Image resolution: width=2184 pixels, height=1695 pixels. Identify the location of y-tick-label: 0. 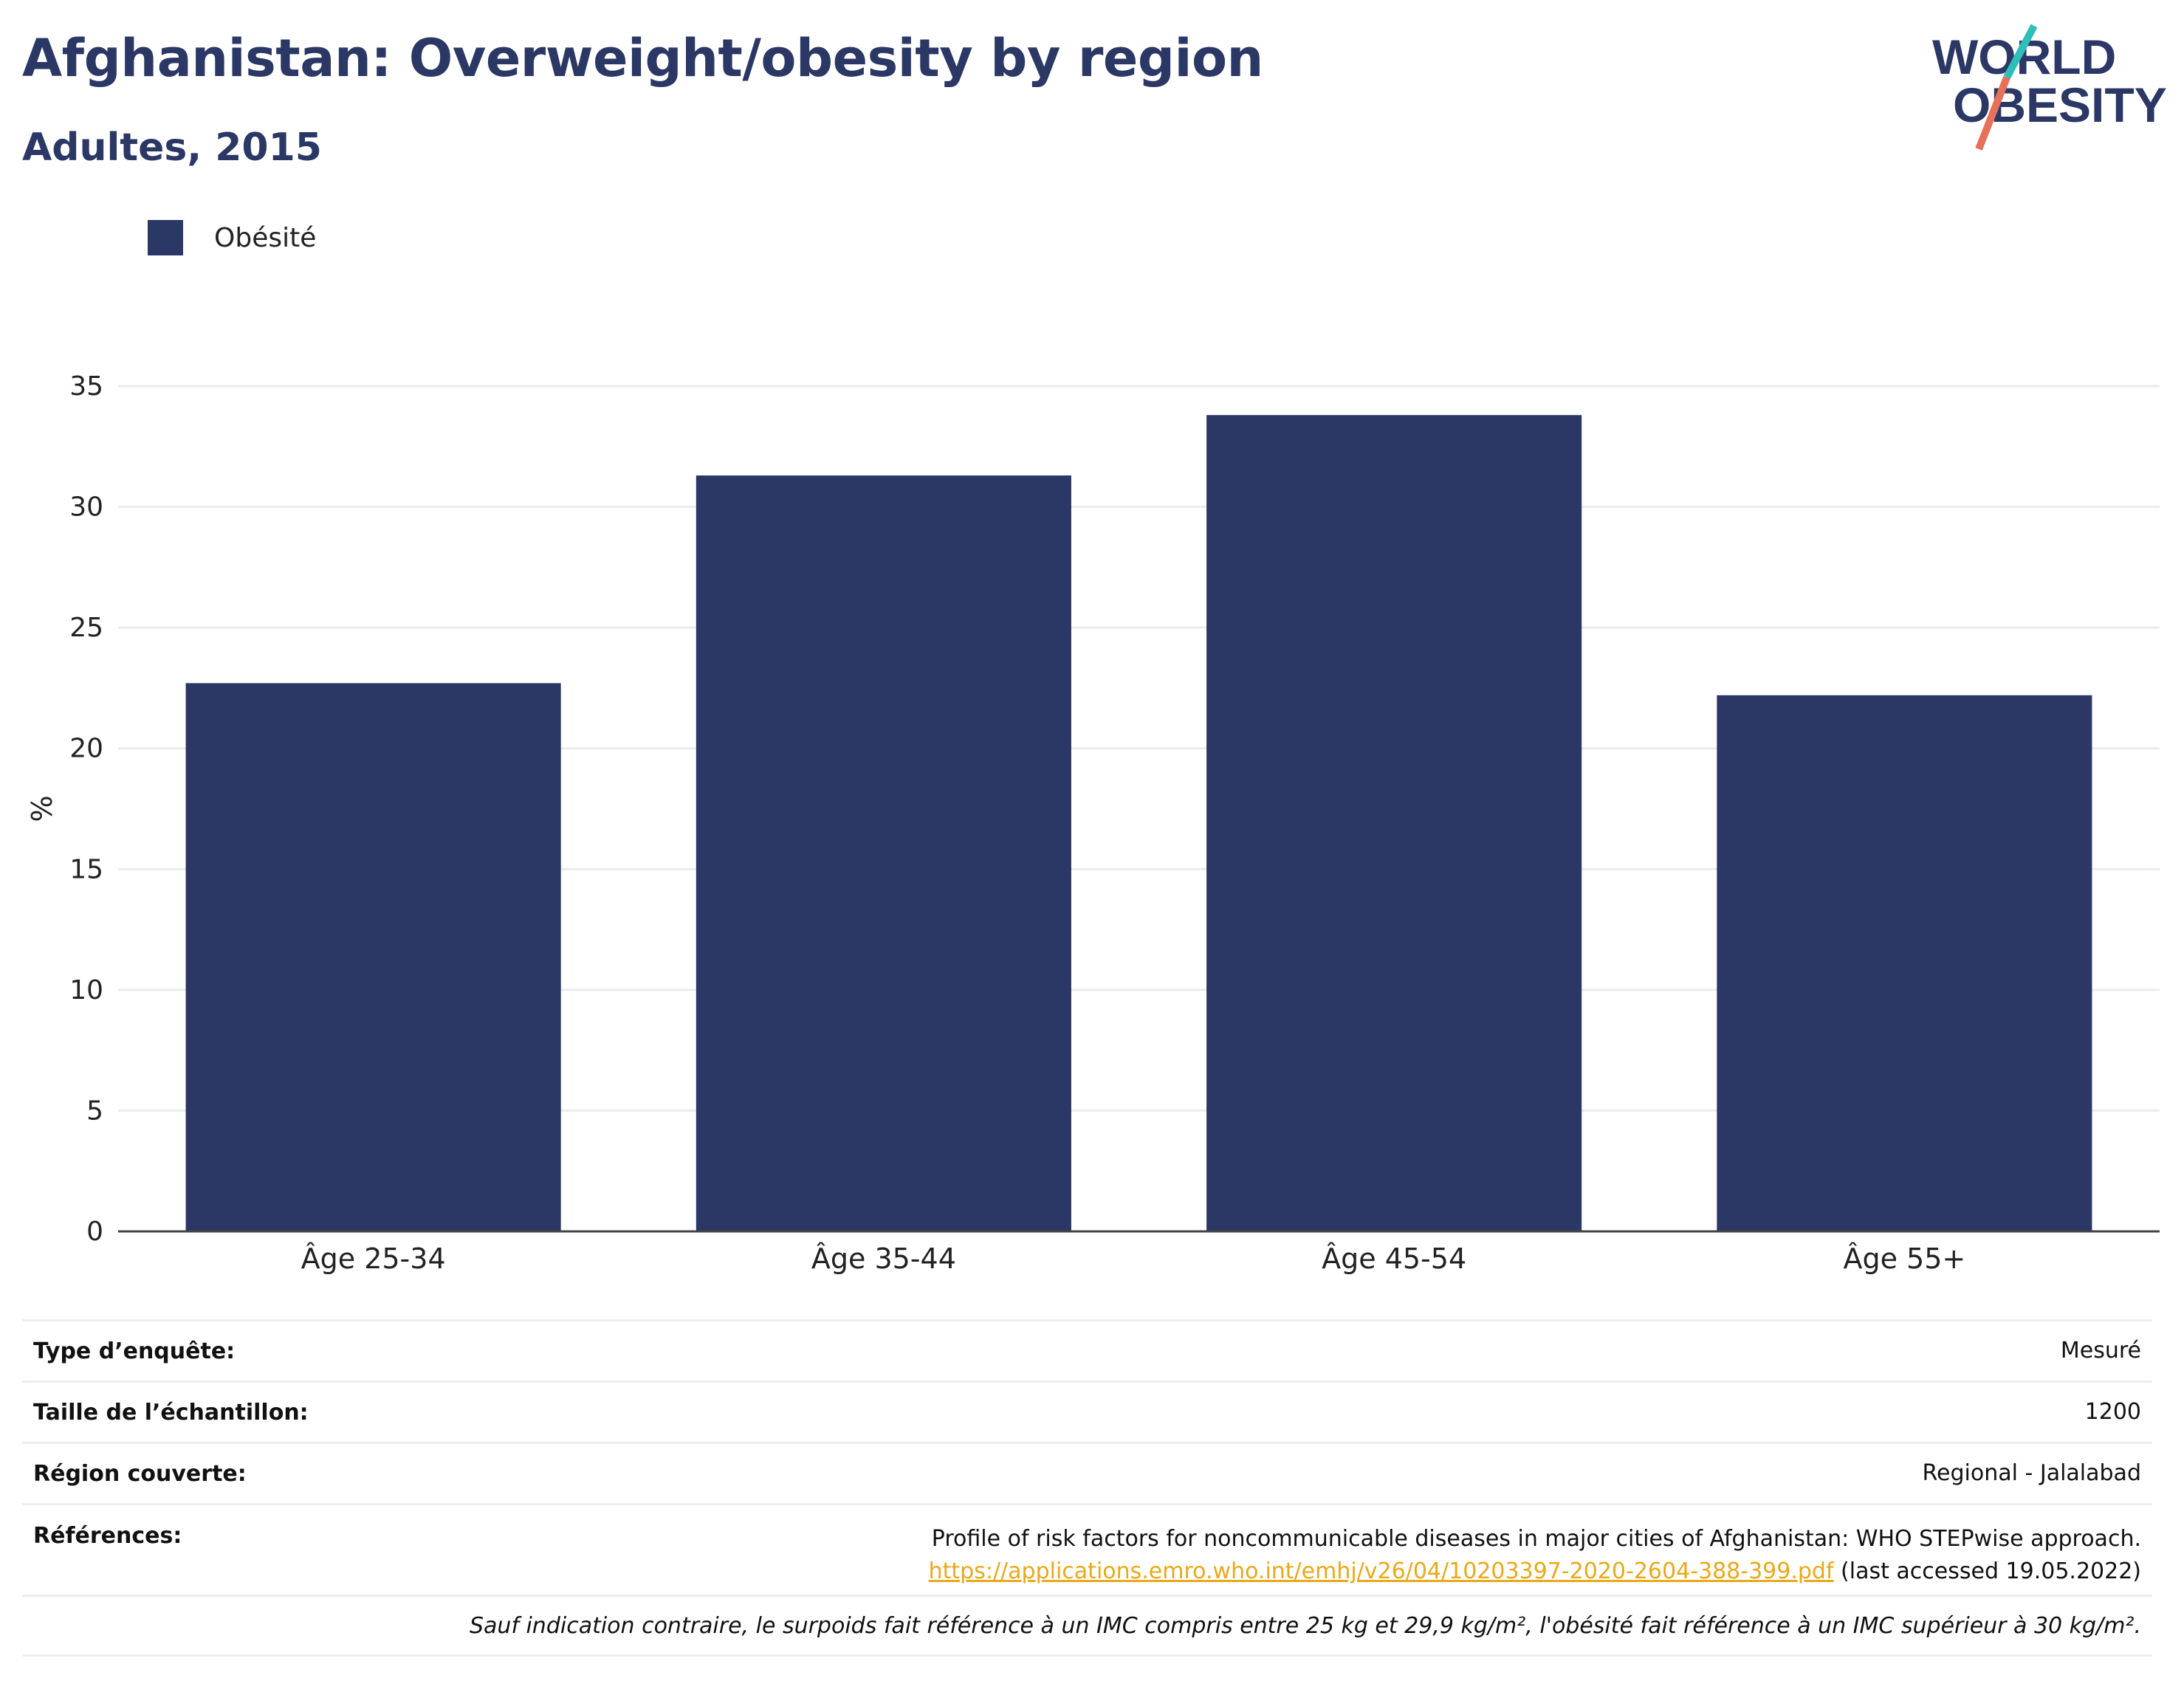
(95, 1232).